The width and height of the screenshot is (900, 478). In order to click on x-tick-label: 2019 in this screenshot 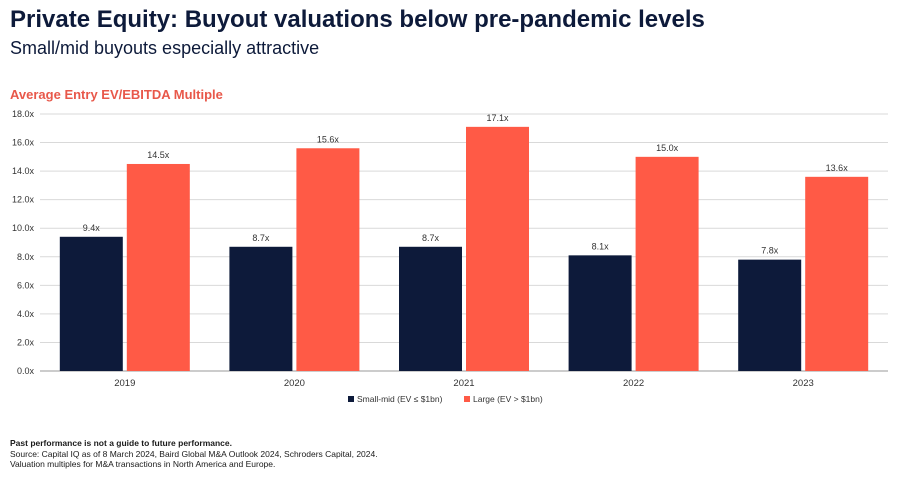, I will do `click(124, 383)`.